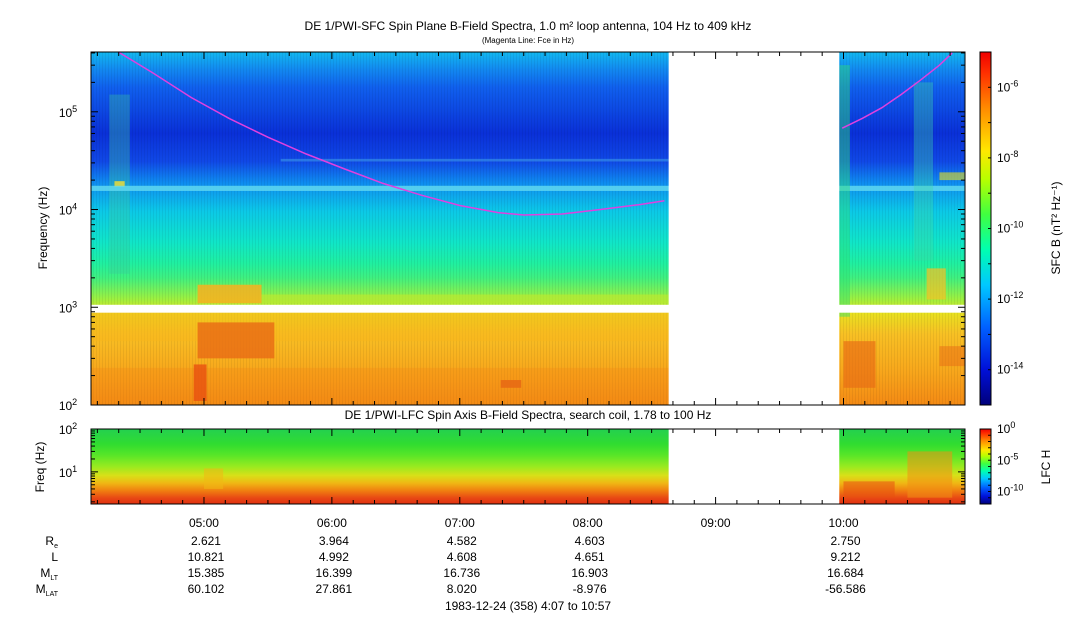 This screenshot has width=1083, height=620. What do you see at coordinates (462, 589) in the screenshot?
I see `ephemeris-value: 8.020` at bounding box center [462, 589].